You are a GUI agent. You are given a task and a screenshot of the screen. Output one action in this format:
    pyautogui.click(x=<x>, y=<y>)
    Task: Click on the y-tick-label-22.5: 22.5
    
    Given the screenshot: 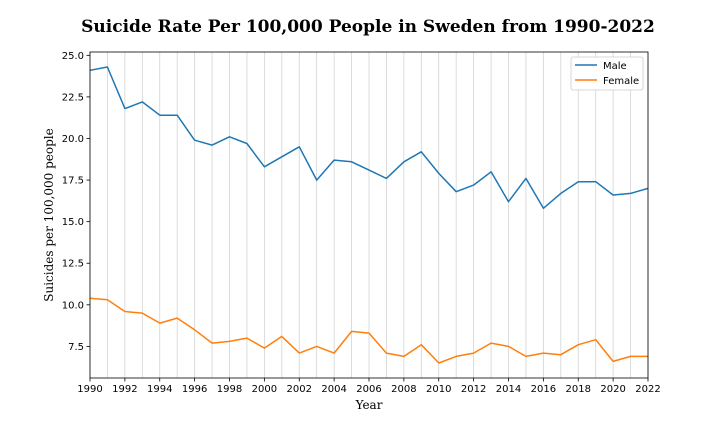 What is the action you would take?
    pyautogui.click(x=73, y=97)
    